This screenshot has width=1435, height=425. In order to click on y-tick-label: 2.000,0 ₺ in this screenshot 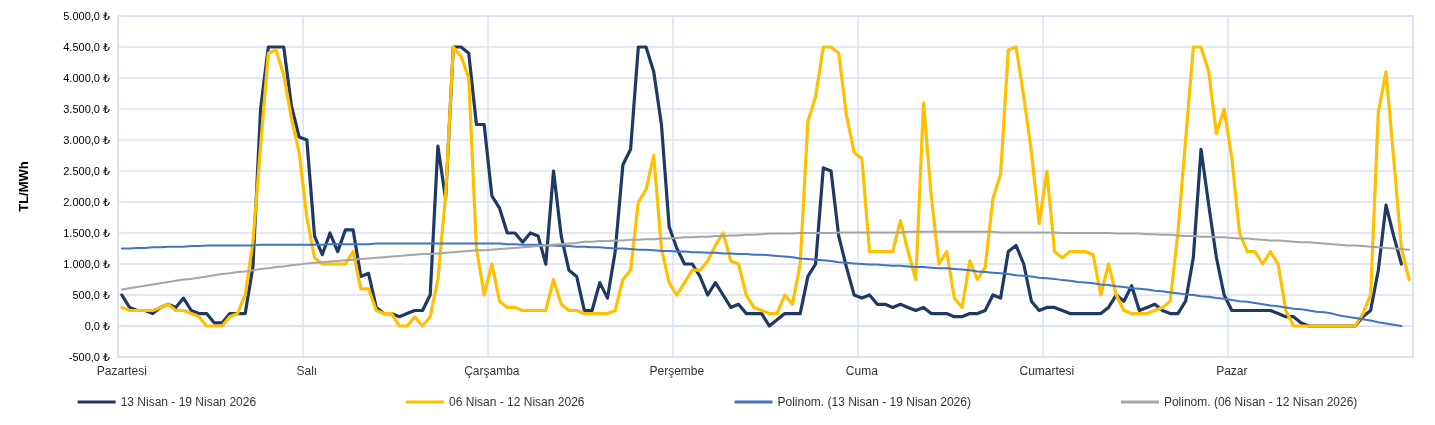, I will do `click(86, 202)`.